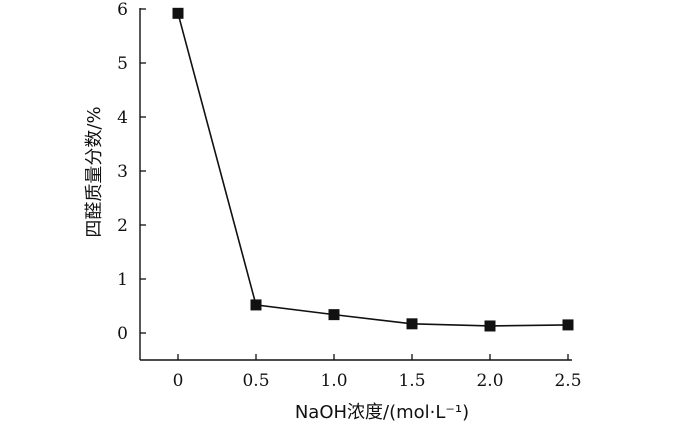  Describe the element at coordinates (122, 334) in the screenshot. I see `y-tick-label: 0` at that location.